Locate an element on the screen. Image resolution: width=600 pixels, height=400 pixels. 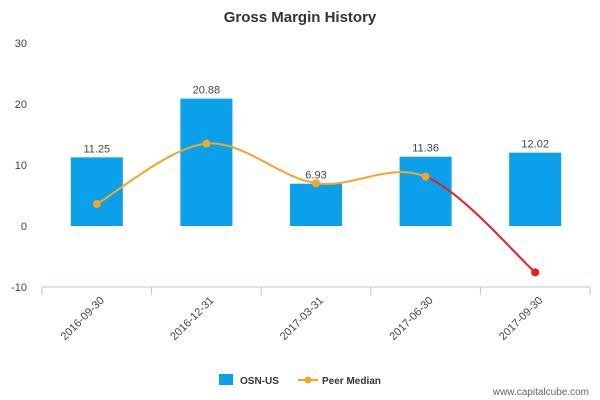
legend: OSN-US Peer Median is located at coordinates (300, 380).